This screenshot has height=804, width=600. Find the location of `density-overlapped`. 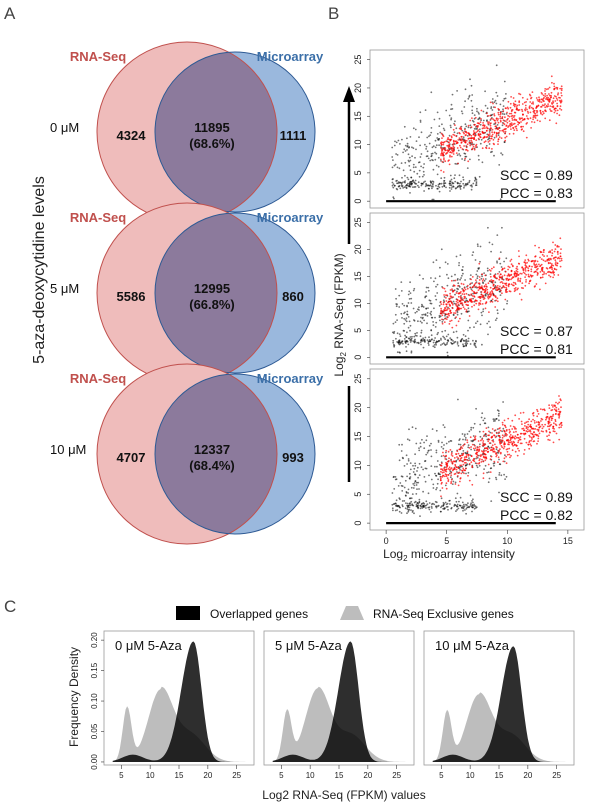

density-overlapped is located at coordinates (179, 701).